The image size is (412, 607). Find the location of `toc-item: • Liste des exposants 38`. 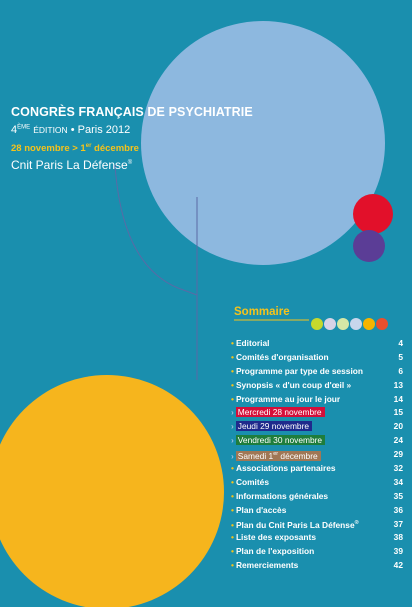

toc-item: • Liste des exposants 38 is located at coordinates (317, 538).